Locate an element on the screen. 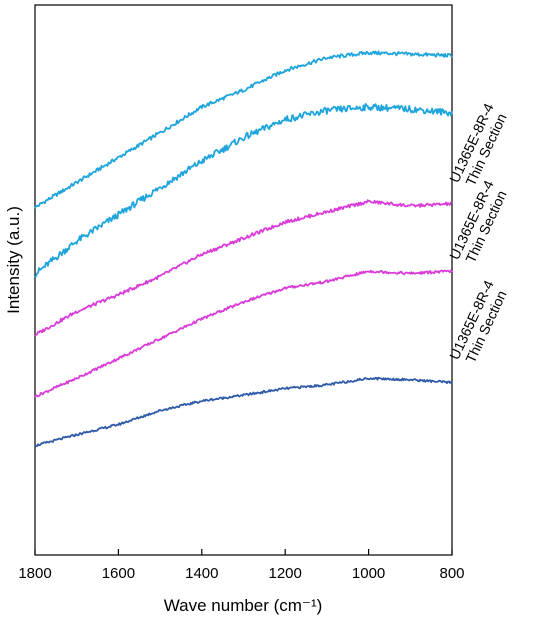 This screenshot has height=618, width=554. x-tick-label: 1600 is located at coordinates (118, 573).